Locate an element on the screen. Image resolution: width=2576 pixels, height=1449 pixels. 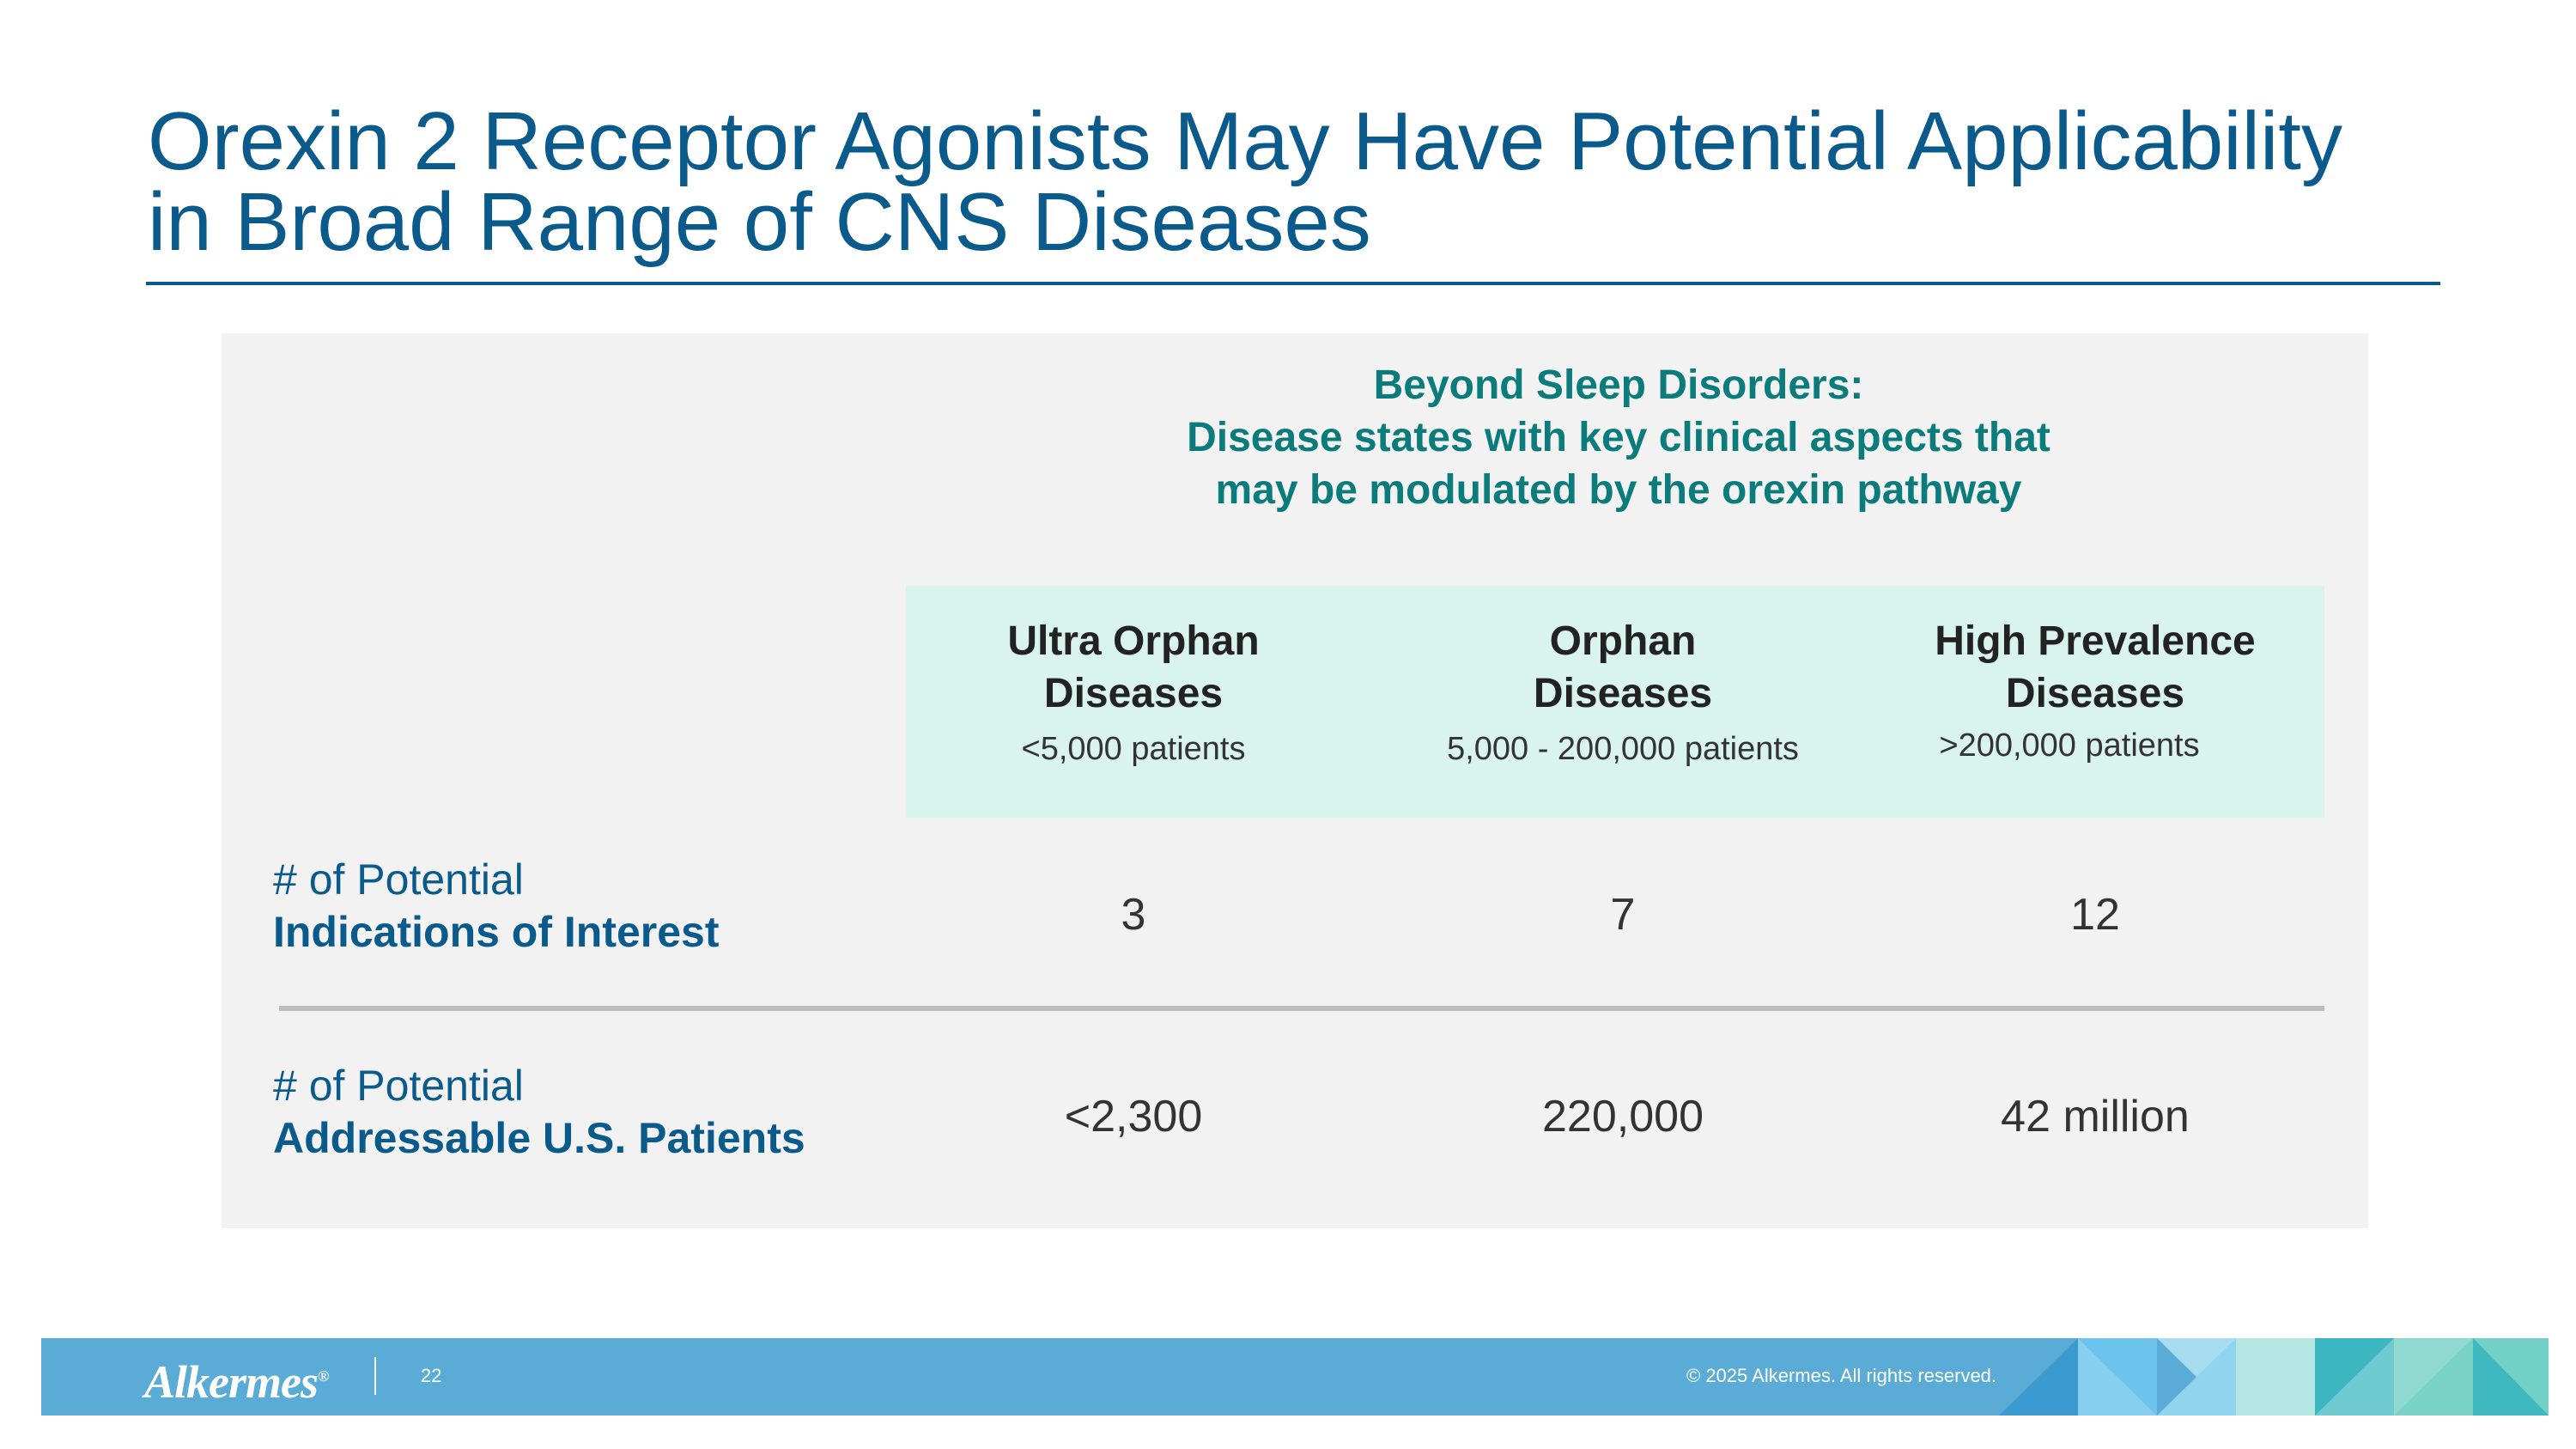
category-range: >200,000 patients is located at coordinates (2069, 746).